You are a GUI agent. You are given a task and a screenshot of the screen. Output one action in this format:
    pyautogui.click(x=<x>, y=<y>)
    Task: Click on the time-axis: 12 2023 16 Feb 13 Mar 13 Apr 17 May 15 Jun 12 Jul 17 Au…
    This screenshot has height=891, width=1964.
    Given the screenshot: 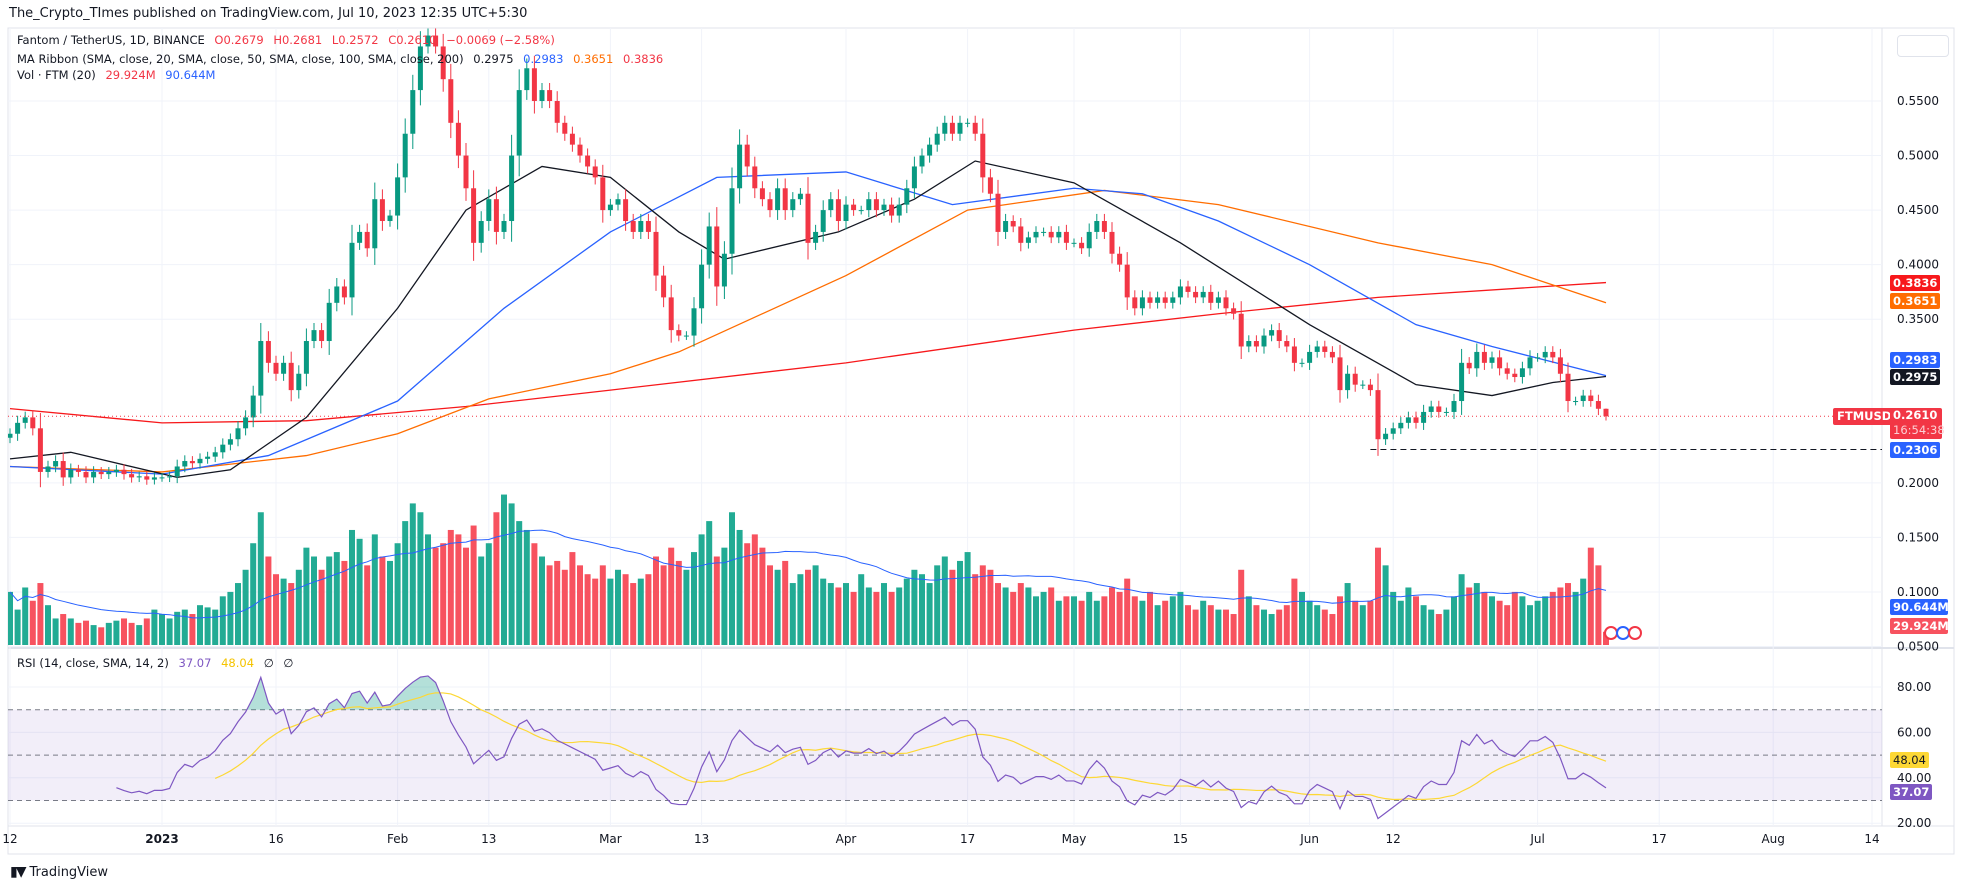 What is the action you would take?
    pyautogui.click(x=940, y=839)
    